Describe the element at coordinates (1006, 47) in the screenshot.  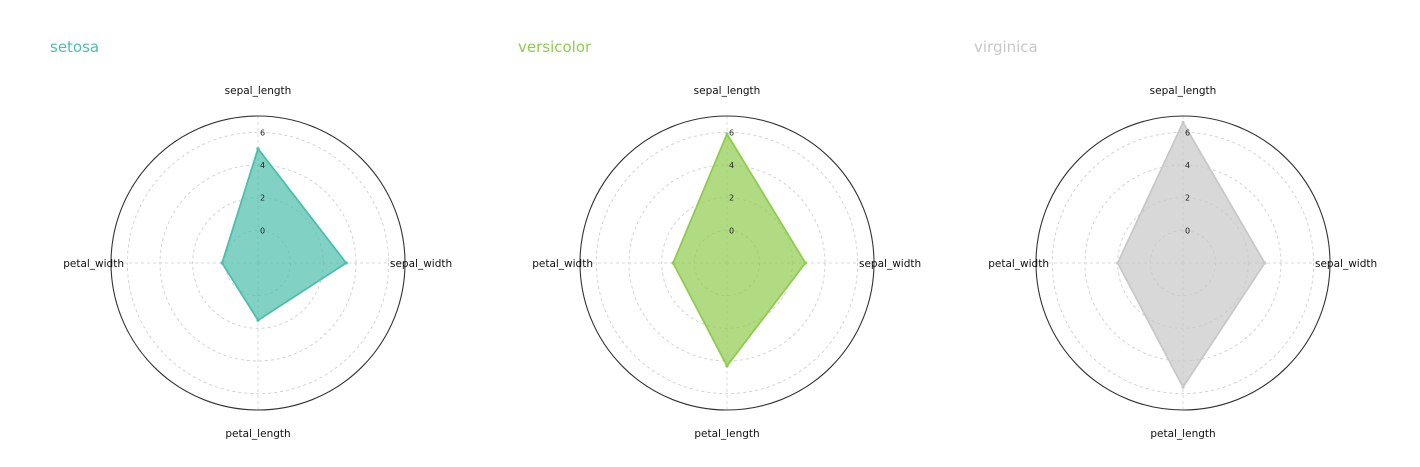
I see `chart-title: virginica` at that location.